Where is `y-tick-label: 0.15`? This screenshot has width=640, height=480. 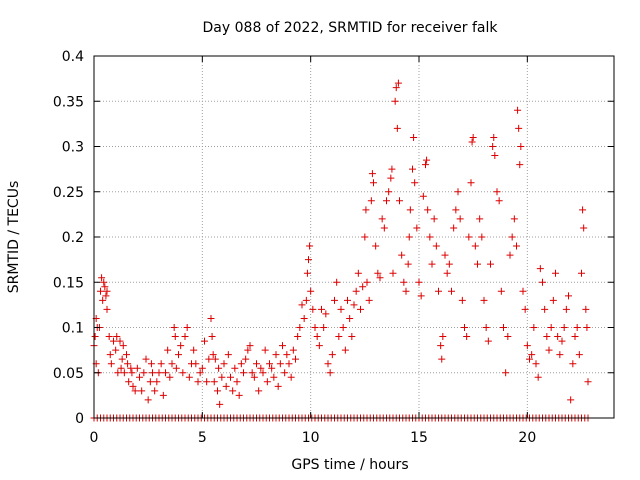 y-tick-label: 0.15 is located at coordinates (68, 283).